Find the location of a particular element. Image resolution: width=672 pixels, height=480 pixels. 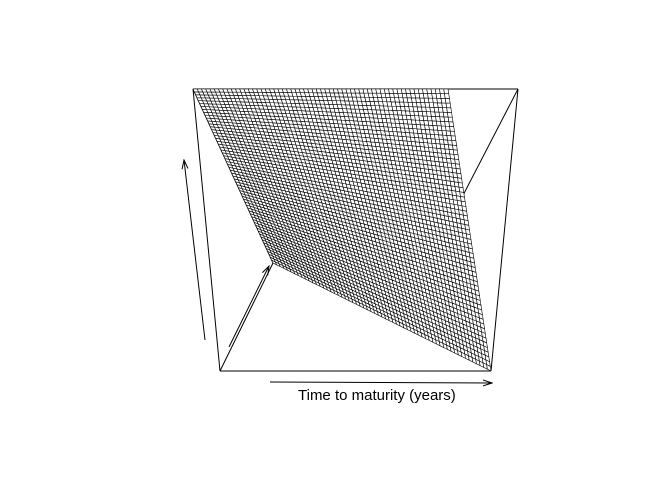

box-edge-left is located at coordinates (206, 230).